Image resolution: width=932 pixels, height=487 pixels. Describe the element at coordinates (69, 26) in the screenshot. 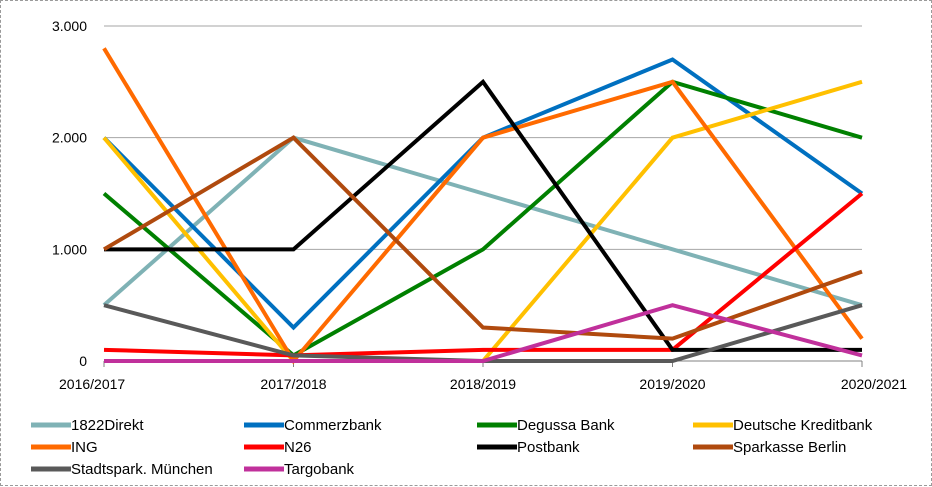

I see `y-tick-label: 3.000` at that location.